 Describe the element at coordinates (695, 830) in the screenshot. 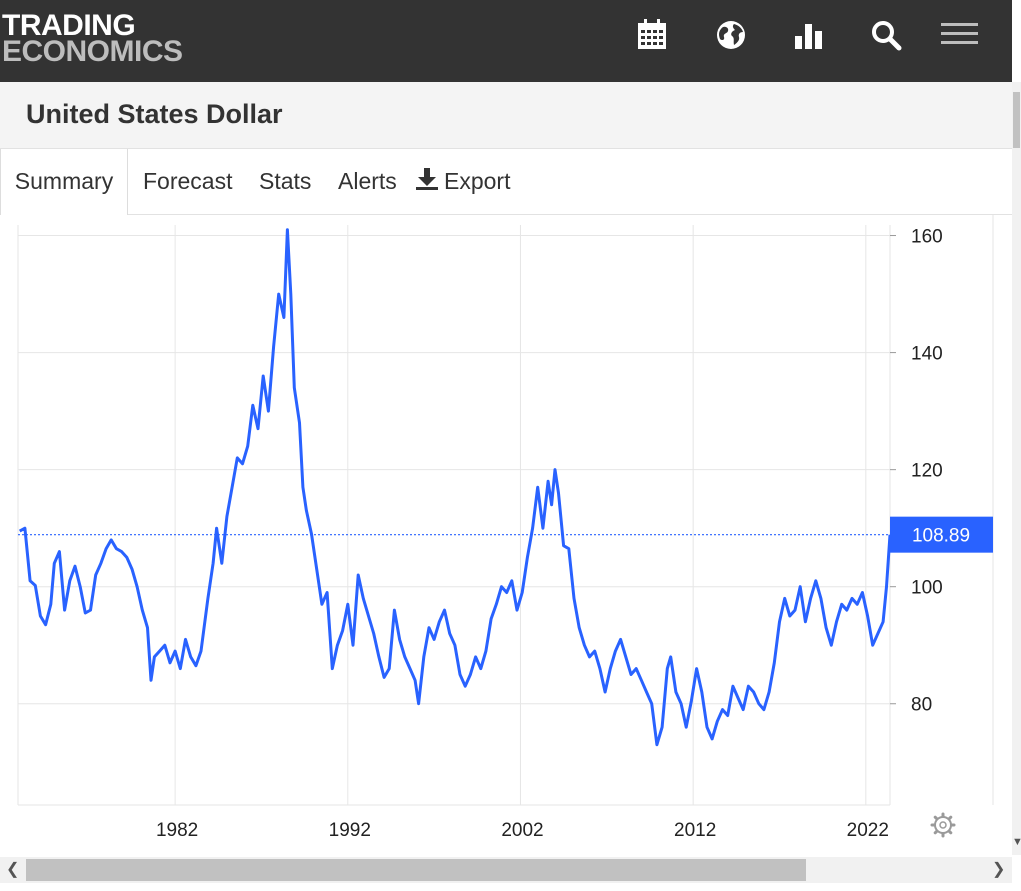

I see `x-tick-label: 2012` at that location.